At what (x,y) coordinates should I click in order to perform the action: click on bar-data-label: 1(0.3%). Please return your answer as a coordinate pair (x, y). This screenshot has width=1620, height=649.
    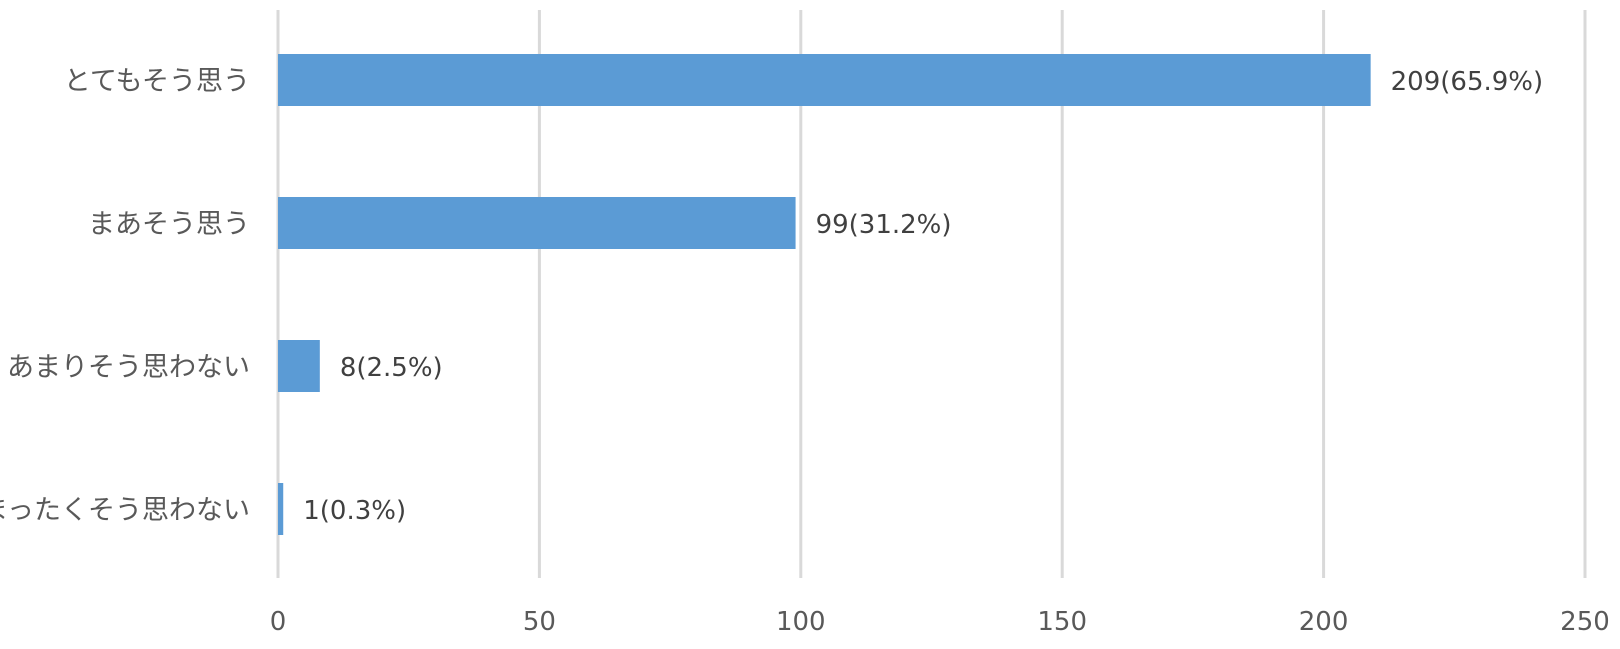
    Looking at the image, I should click on (354, 511).